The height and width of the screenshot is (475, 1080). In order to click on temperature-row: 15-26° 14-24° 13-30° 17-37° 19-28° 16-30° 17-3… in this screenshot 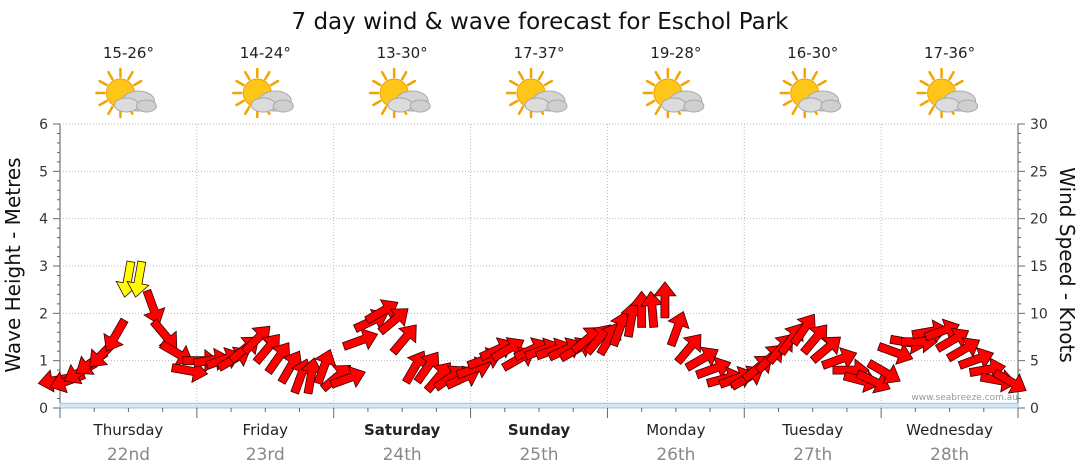, I will do `click(539, 53)`.